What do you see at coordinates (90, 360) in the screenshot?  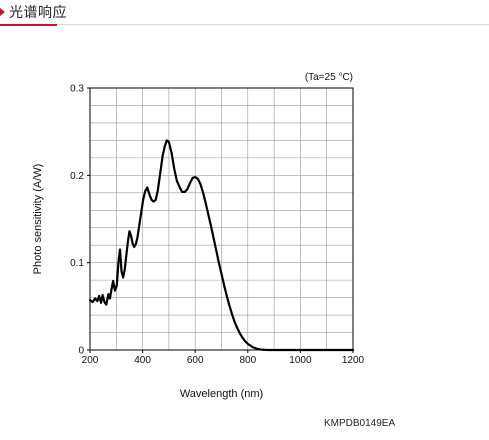 I see `x-tick-label: 200` at bounding box center [90, 360].